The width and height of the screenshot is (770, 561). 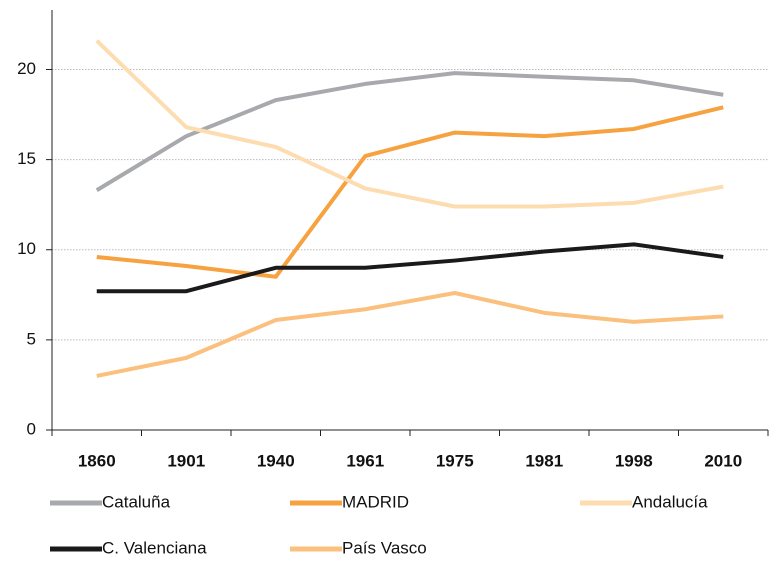 I want to click on legend-label: C. Valenciana, so click(x=154, y=547).